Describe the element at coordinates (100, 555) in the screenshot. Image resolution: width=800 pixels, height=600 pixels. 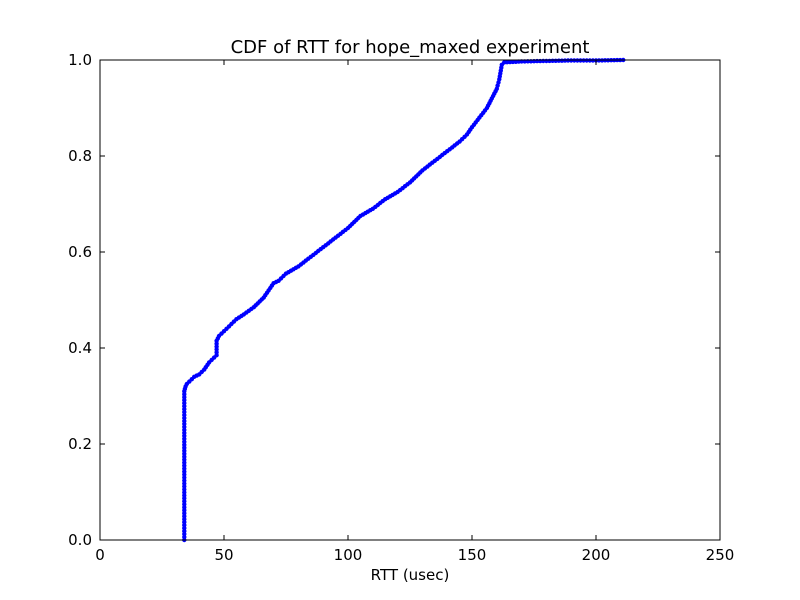
I see `x-tick-label: 0` at that location.